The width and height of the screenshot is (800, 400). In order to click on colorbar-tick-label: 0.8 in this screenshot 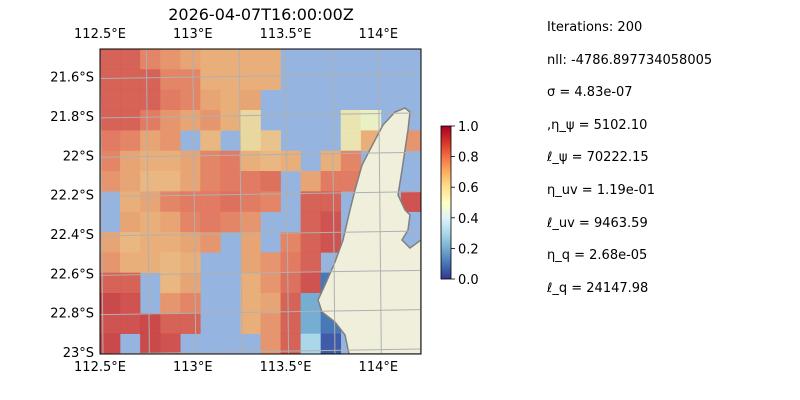, I will do `click(468, 158)`.